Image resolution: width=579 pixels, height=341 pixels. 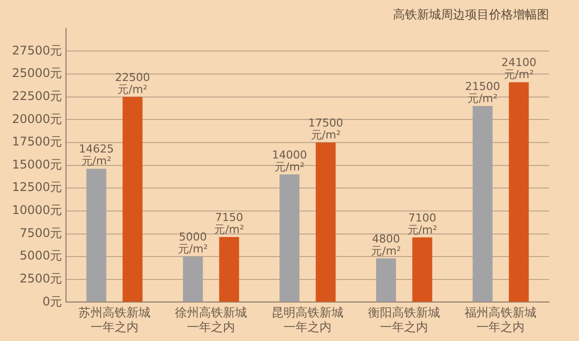 What do you see at coordinates (308, 320) in the screenshot?
I see `x-tick-label: 昆明高铁新城一年之内` at bounding box center [308, 320].